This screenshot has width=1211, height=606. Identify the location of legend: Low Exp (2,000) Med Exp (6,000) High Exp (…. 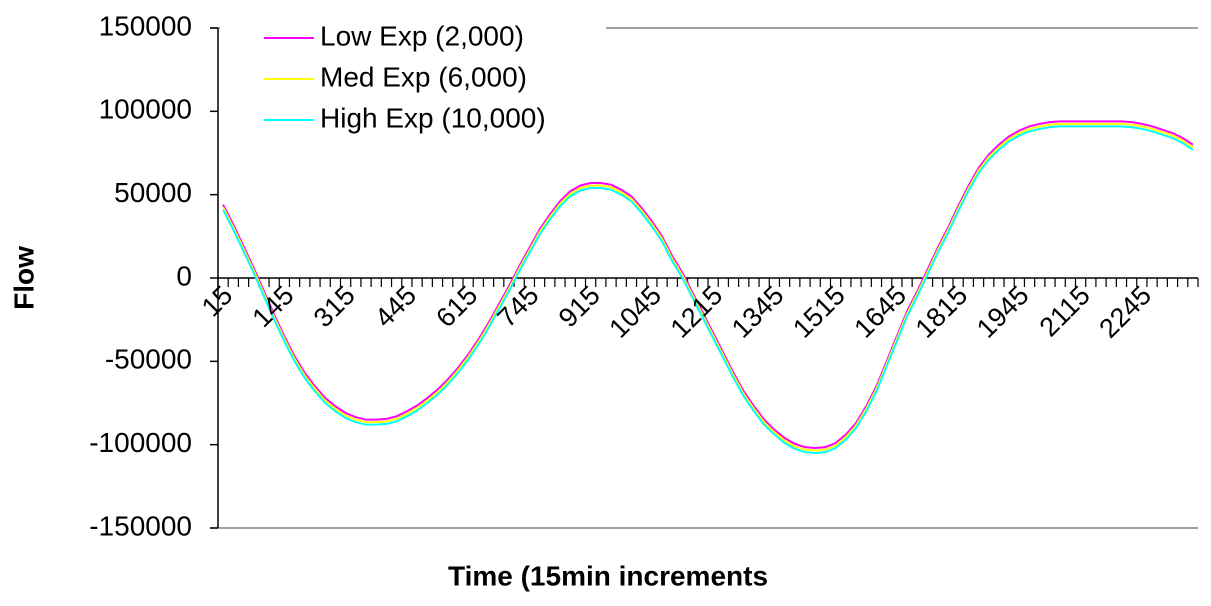
(413, 89).